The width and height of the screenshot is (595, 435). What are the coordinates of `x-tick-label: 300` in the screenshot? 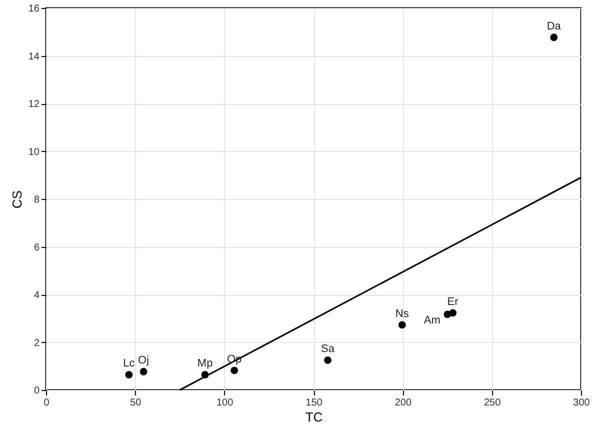 It's located at (581, 403).